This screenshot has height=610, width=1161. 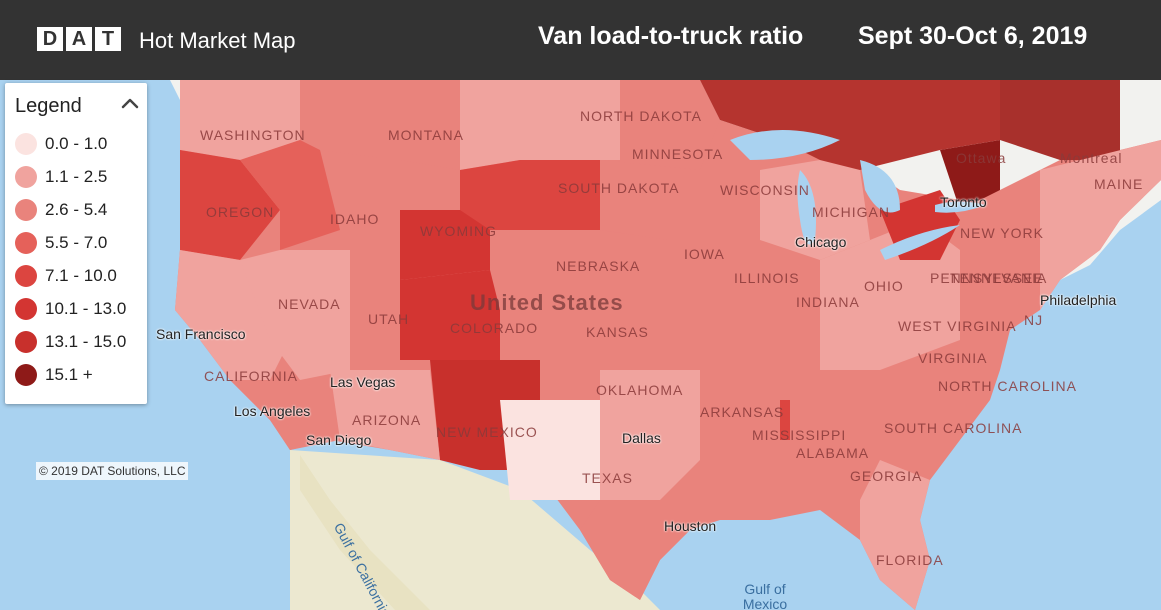 What do you see at coordinates (355, 219) in the screenshot?
I see `state-label: IDAHO` at bounding box center [355, 219].